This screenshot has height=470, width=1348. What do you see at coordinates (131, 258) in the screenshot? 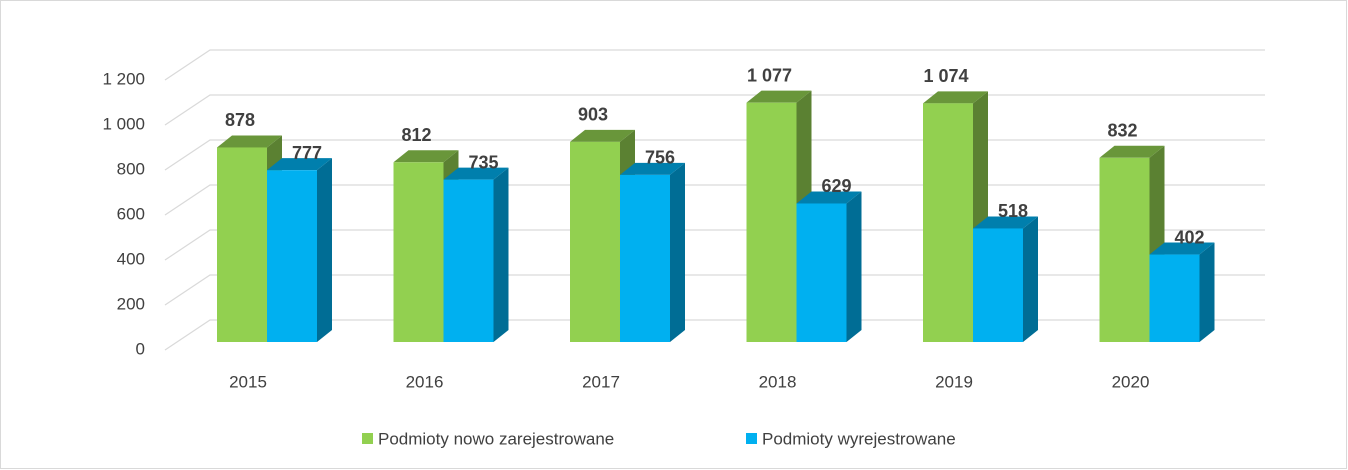
I see `y-tick-label: 400` at bounding box center [131, 258].